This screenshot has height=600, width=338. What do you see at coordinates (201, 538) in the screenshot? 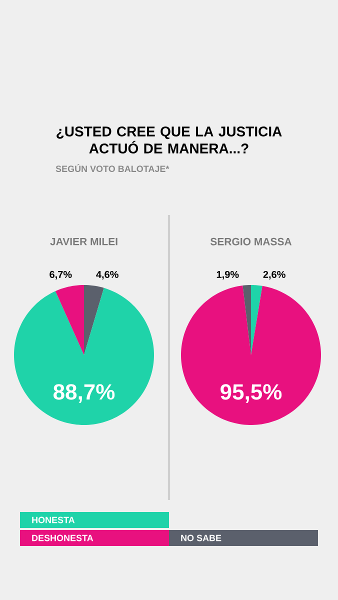
I see `legend-label: NO SABE` at bounding box center [201, 538].